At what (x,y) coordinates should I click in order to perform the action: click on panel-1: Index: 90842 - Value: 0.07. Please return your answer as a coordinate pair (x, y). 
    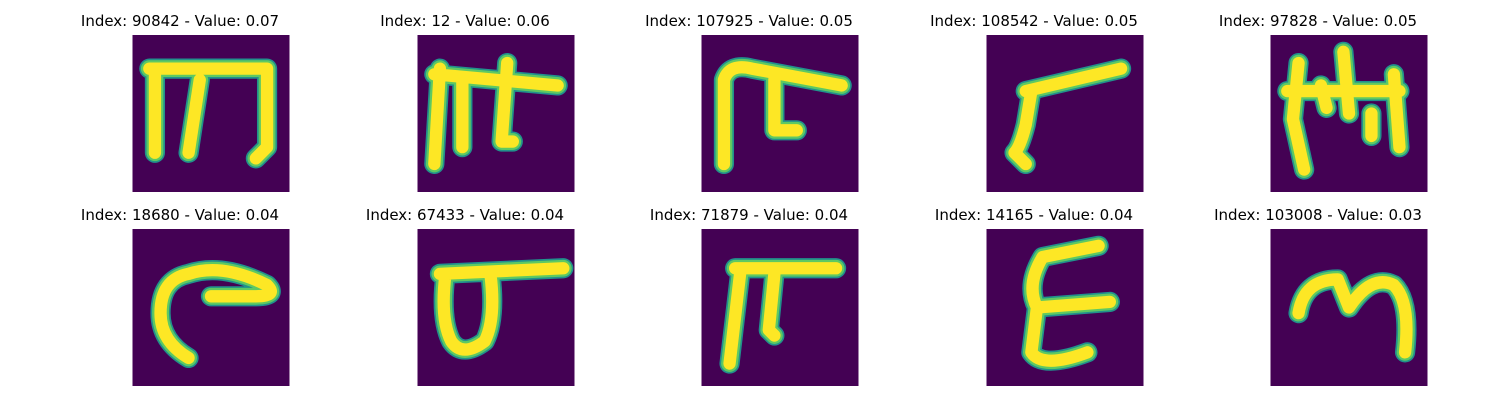
    Looking at the image, I should click on (180, 100).